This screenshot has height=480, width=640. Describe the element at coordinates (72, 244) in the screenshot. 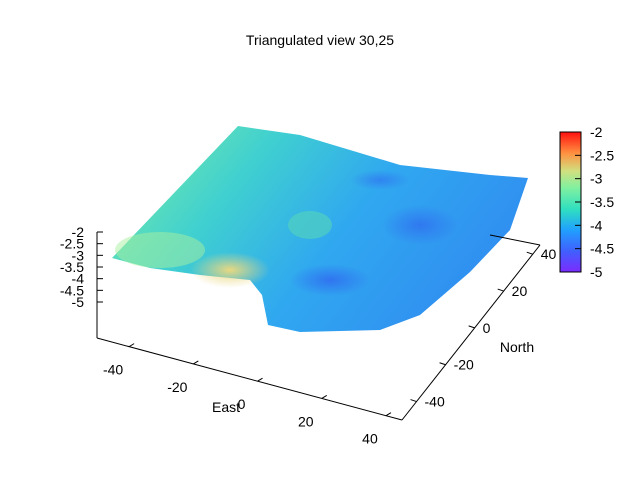

I see `z-tick-label: -2.5` at that location.